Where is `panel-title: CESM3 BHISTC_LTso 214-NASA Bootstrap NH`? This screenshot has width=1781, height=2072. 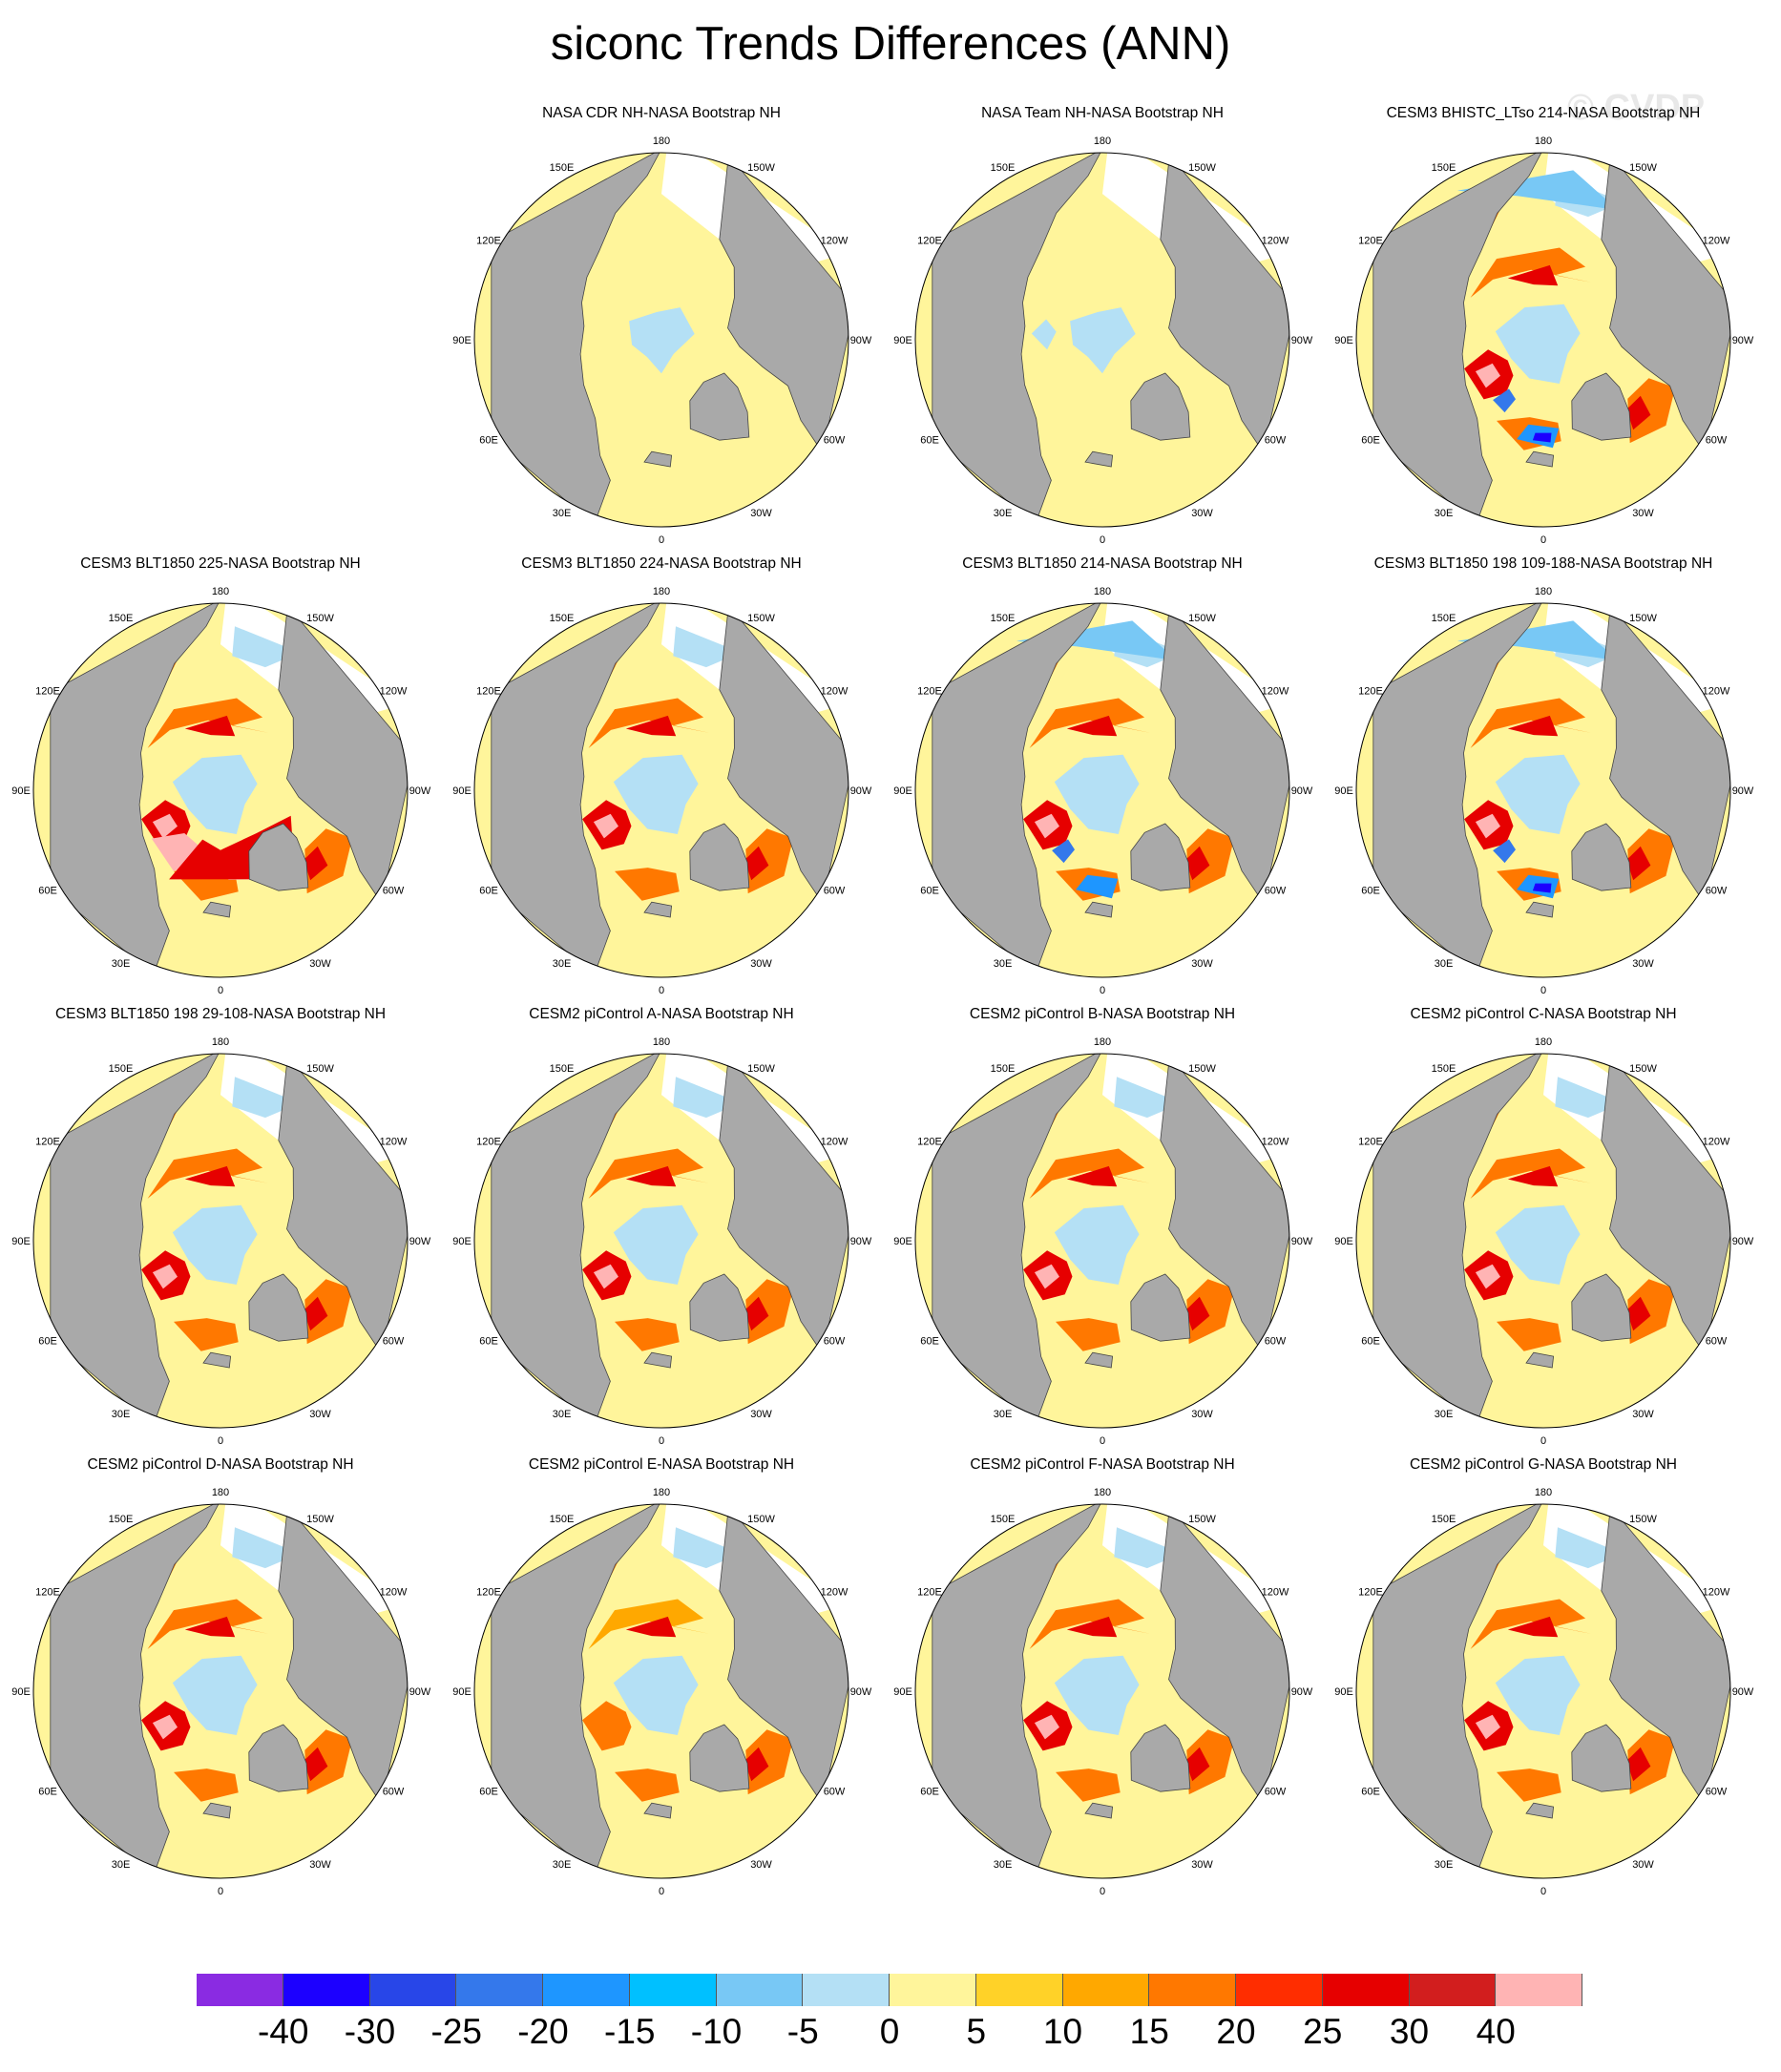
panel-title: CESM3 BHISTC_LTso 214-NASA Bootstrap NH is located at coordinates (1543, 113).